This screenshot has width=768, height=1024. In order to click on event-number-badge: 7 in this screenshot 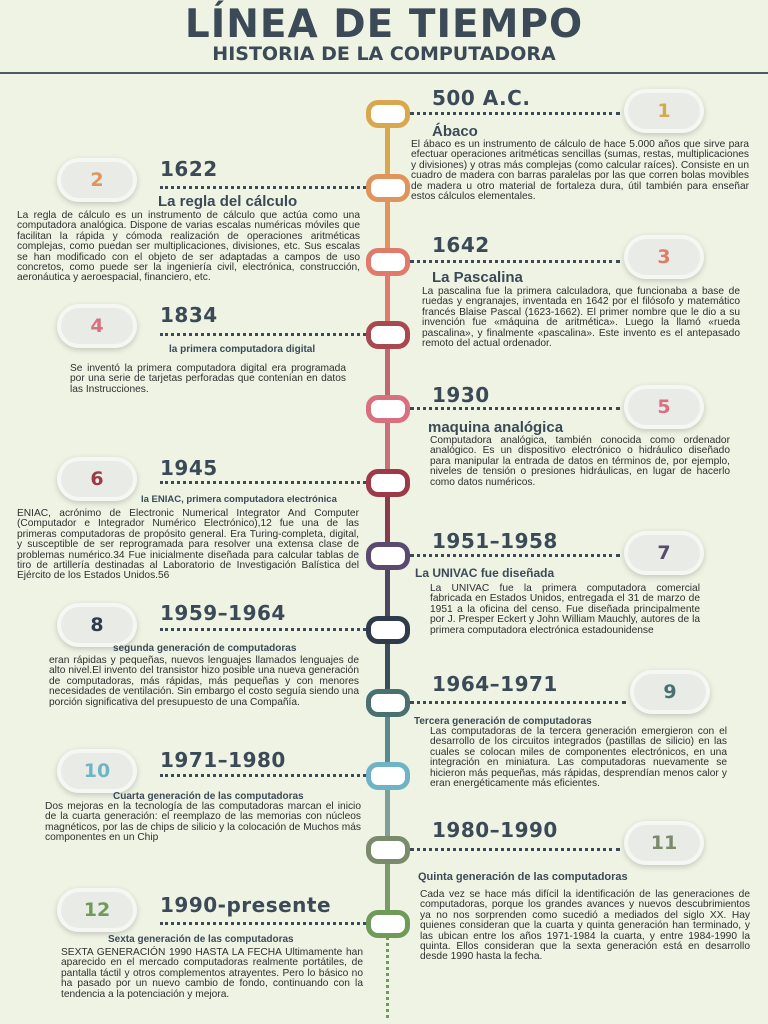, I will do `click(664, 553)`.